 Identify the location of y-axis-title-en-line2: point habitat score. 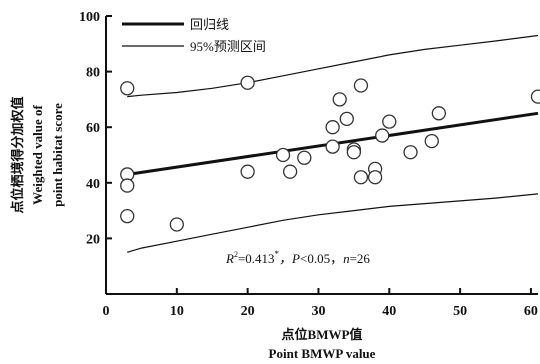
(57, 155).